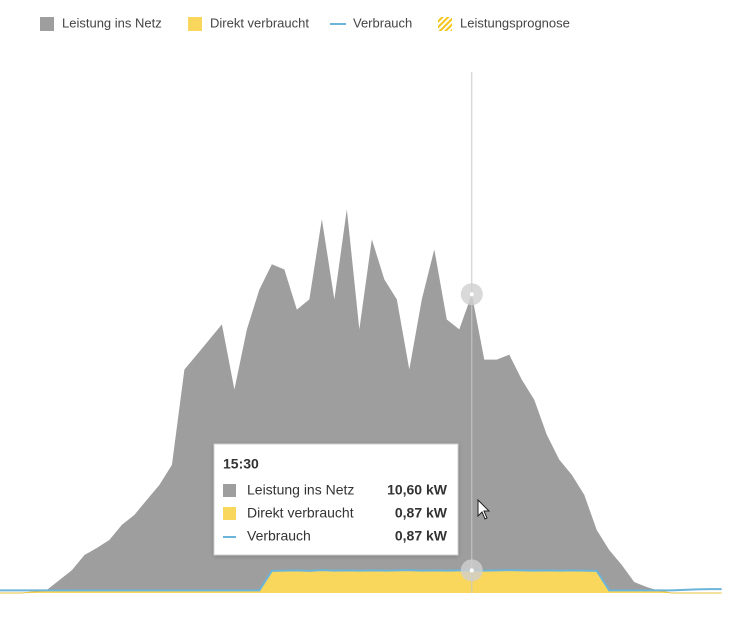  Describe the element at coordinates (515, 22) in the screenshot. I see `legend-label: Leistungsprognose` at that location.